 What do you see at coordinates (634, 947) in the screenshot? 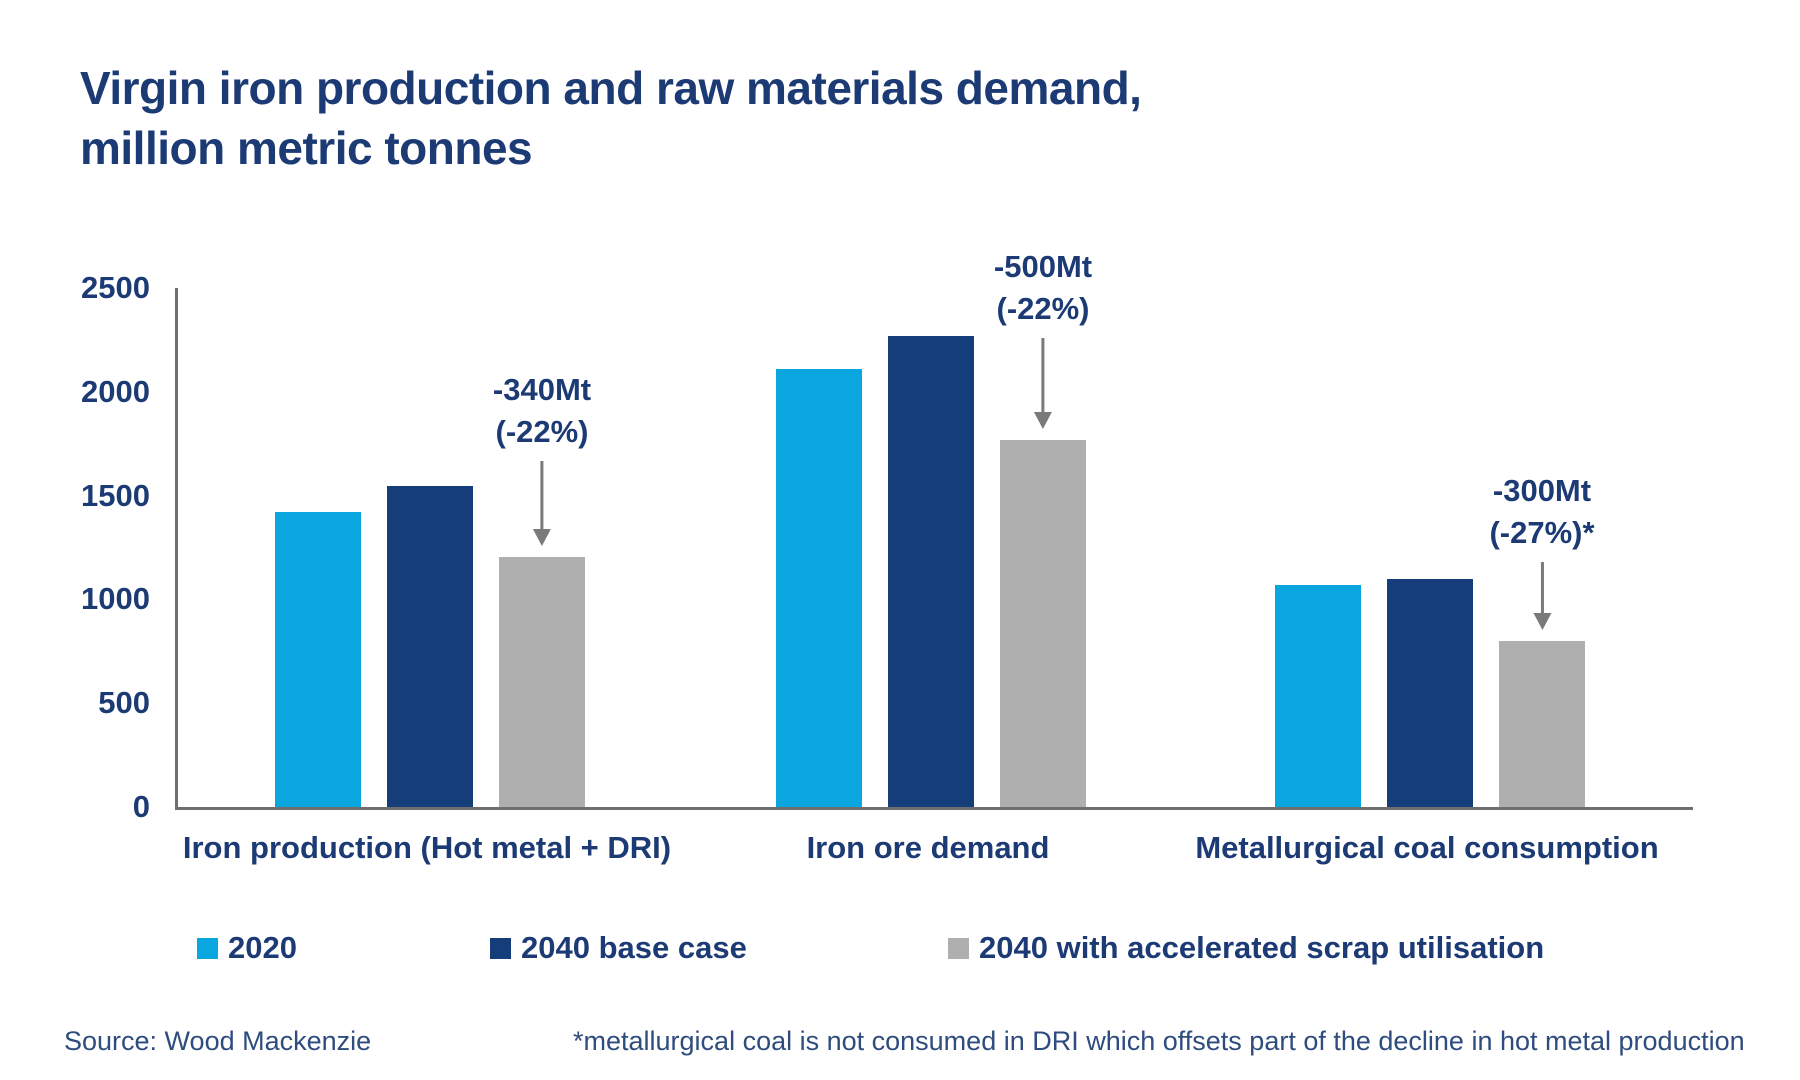
I see `legend-label-1: 2040 base case` at bounding box center [634, 947].